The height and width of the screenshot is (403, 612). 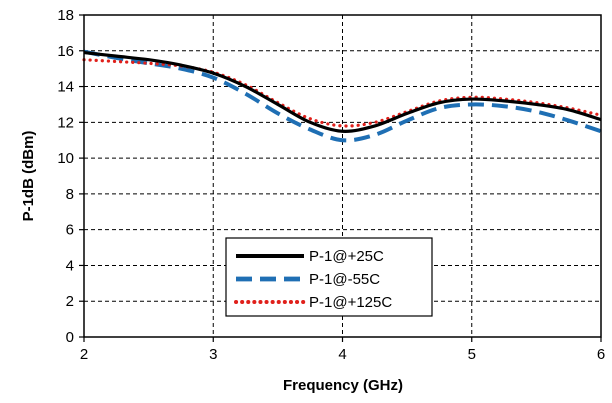 What do you see at coordinates (343, 385) in the screenshot?
I see `x-axis-title: Frequency (GHz)` at bounding box center [343, 385].